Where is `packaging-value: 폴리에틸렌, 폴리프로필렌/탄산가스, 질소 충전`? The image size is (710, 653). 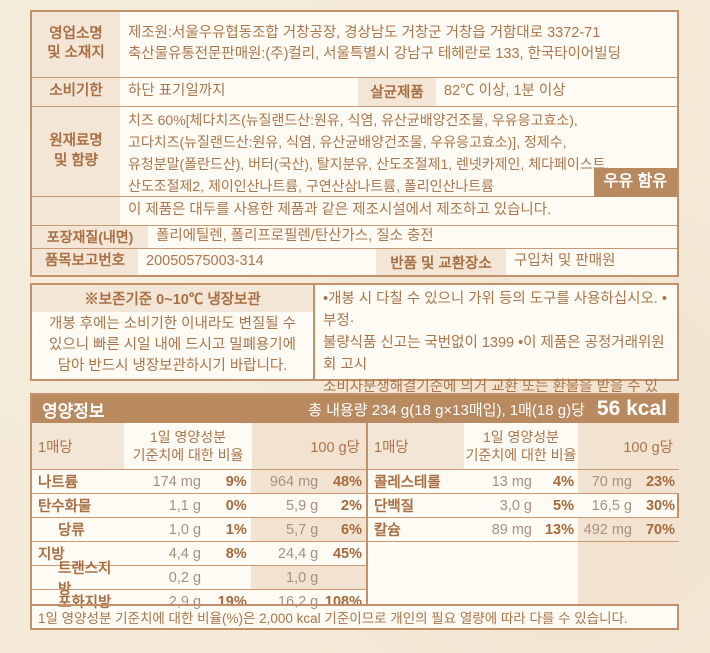 packaging-value: 폴리에틸렌, 폴리프로필렌/탄산가스, 질소 충전 is located at coordinates (295, 236).